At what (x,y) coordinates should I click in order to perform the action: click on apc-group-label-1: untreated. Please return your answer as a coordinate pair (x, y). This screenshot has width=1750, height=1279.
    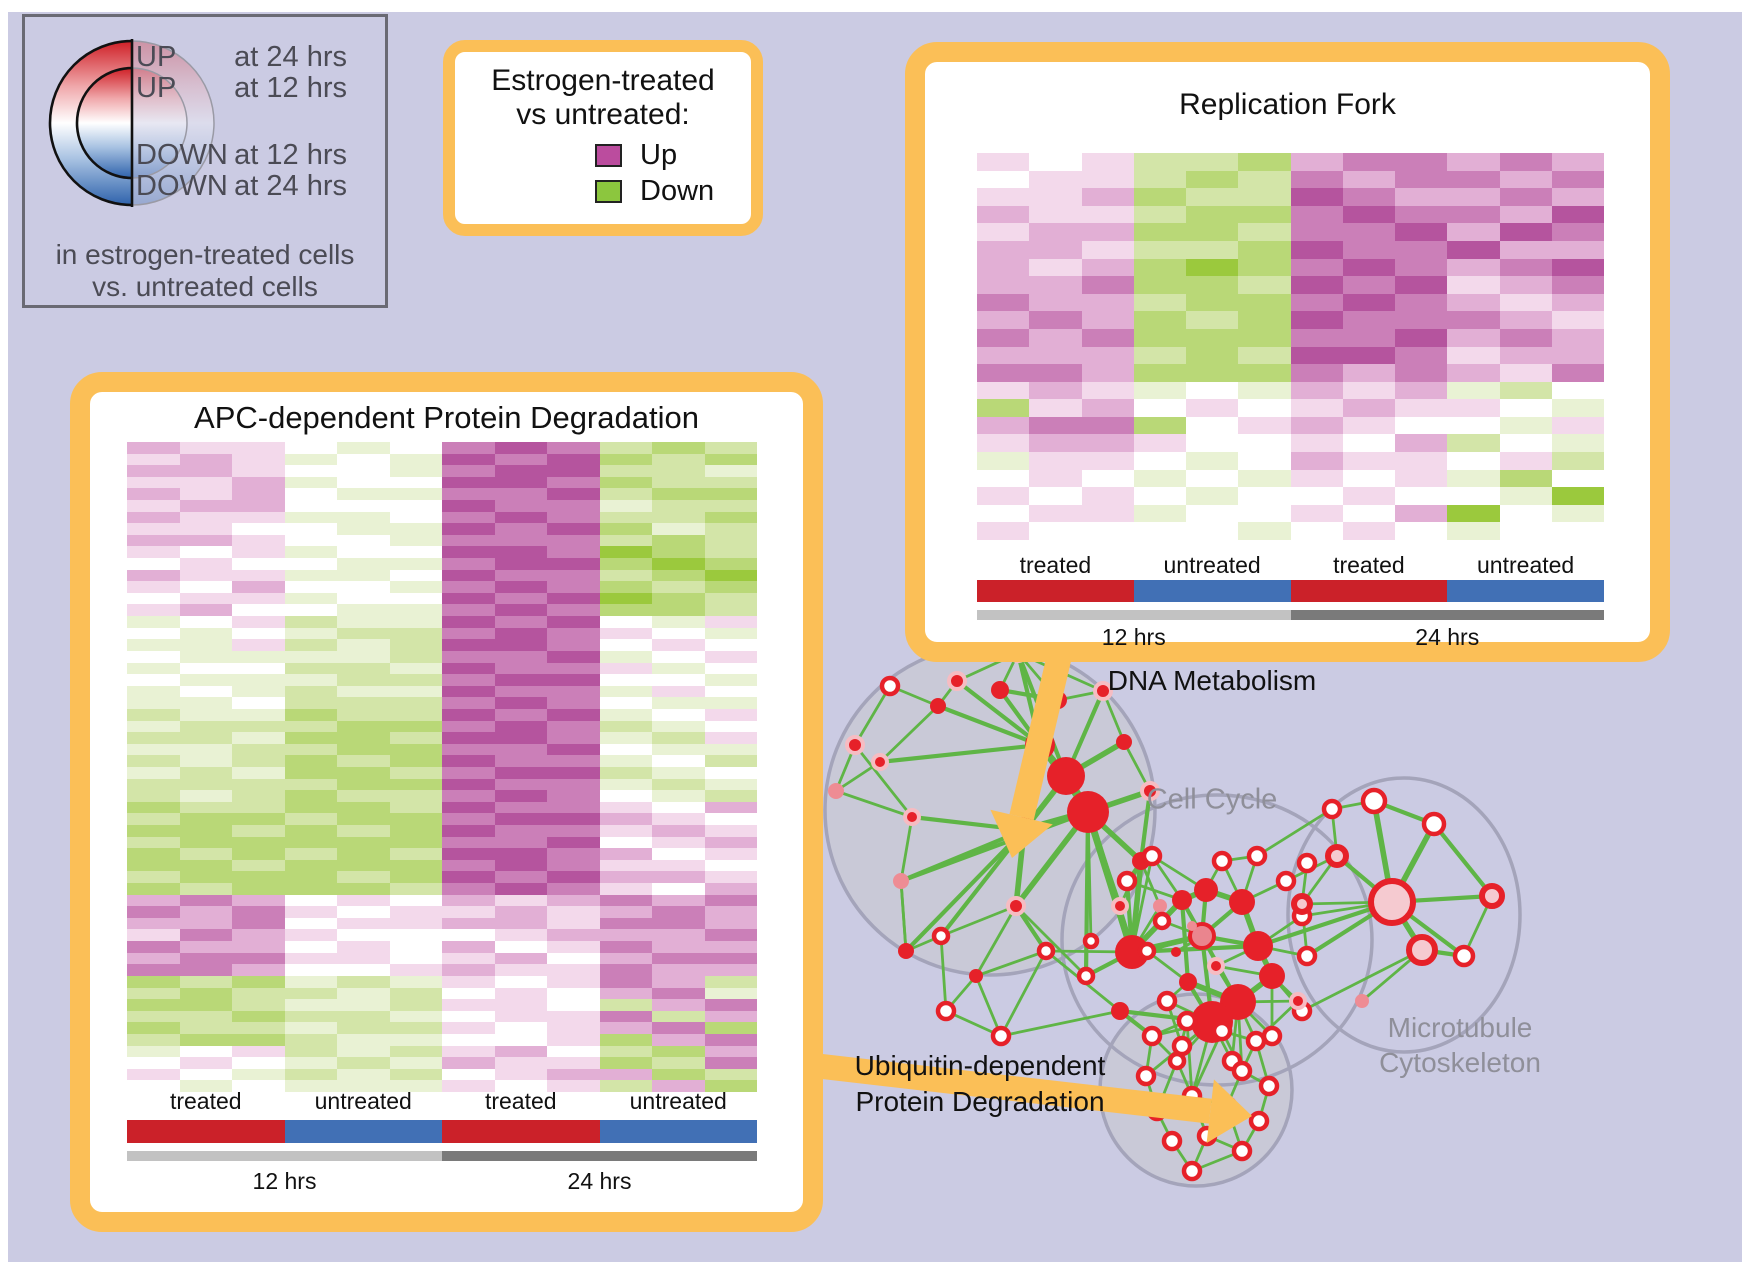
    Looking at the image, I should click on (363, 1101).